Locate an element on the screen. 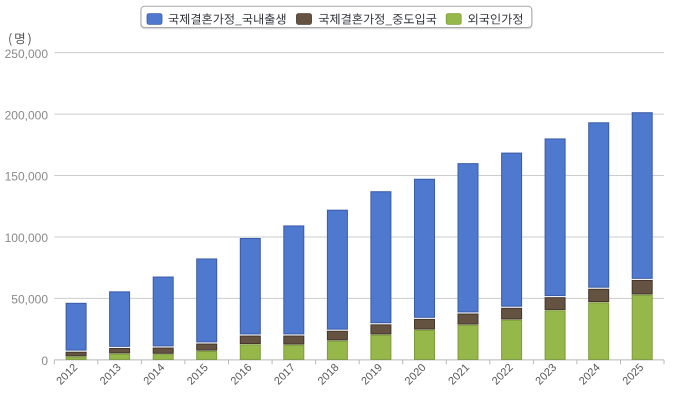 The image size is (680, 407). svg-text: 200,000 is located at coordinates (27, 115).